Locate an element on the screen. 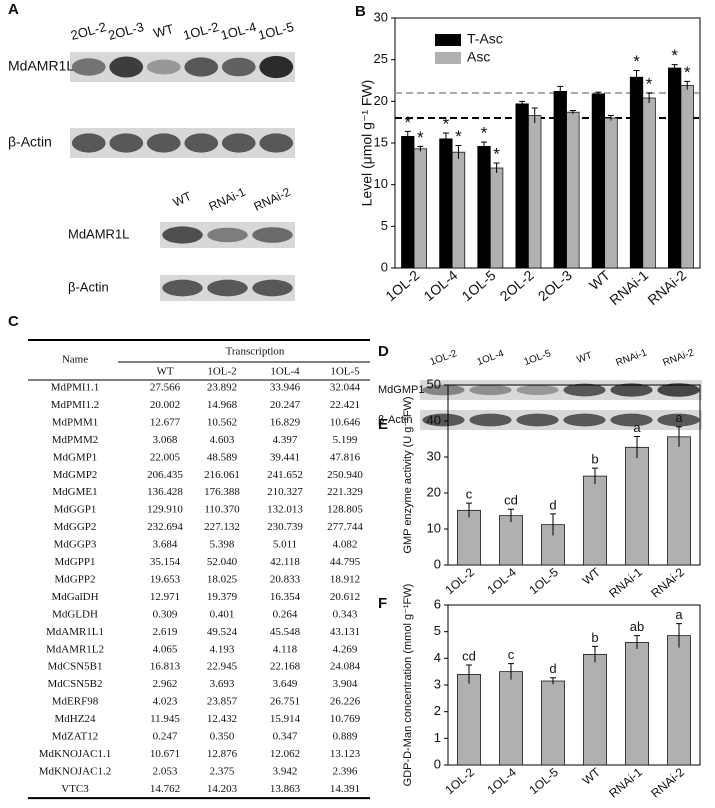 This screenshot has height=808, width=715. table-cell: 42.118 is located at coordinates (285, 562).